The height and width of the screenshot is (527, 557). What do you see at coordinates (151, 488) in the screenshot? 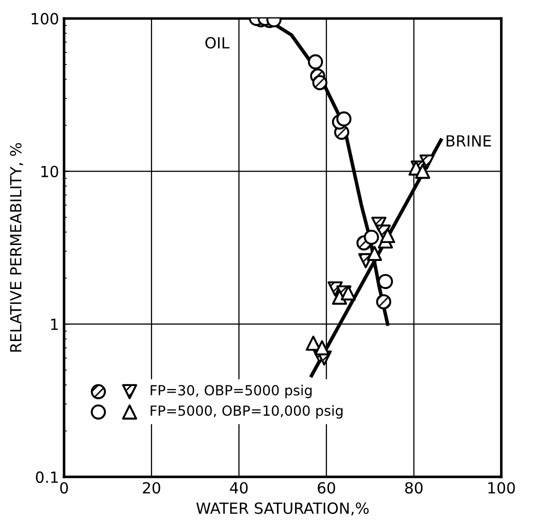
I see `x-tick-label: 20` at bounding box center [151, 488].